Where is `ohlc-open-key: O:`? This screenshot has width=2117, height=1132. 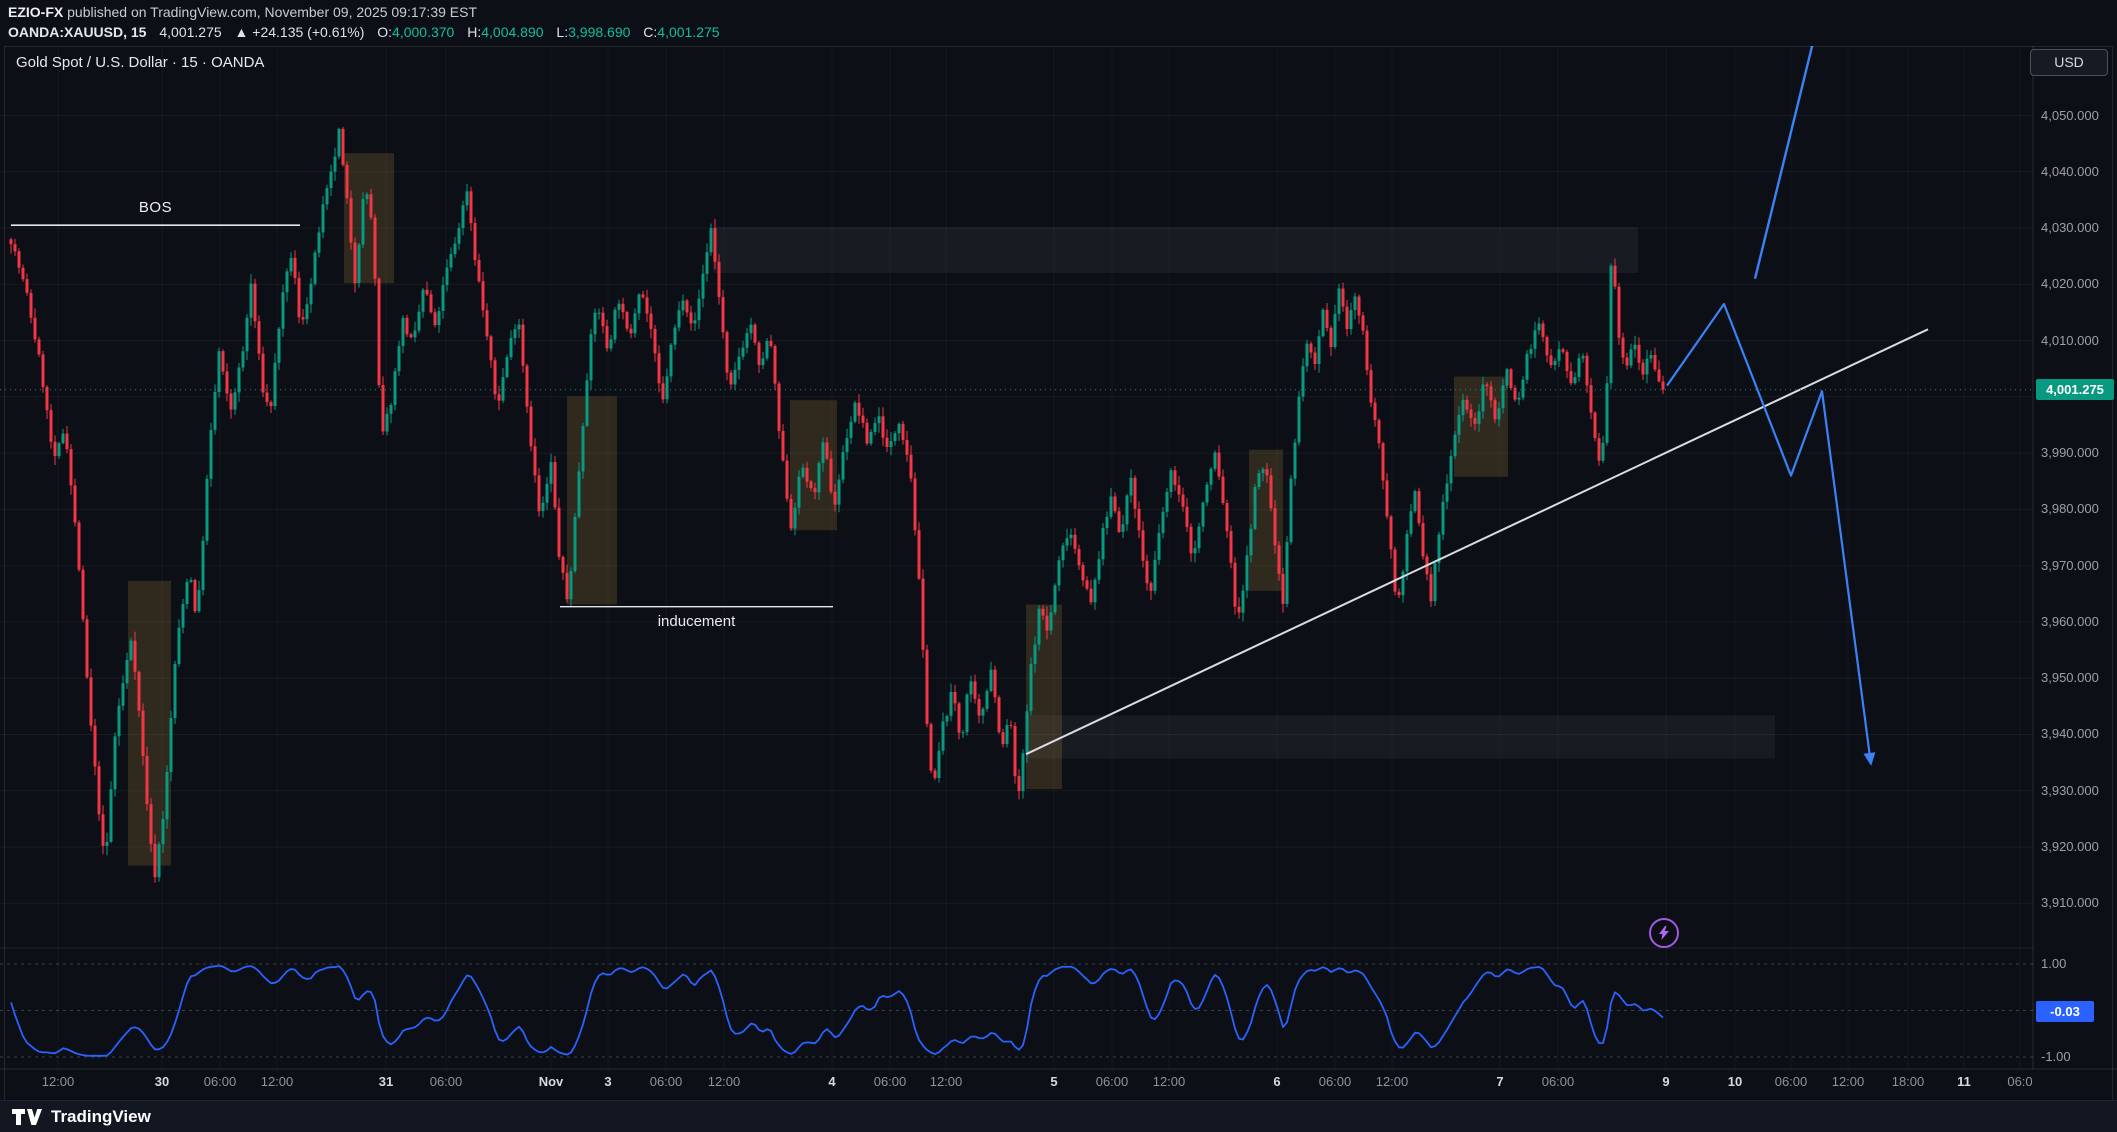 ohlc-open-key: O: is located at coordinates (385, 32).